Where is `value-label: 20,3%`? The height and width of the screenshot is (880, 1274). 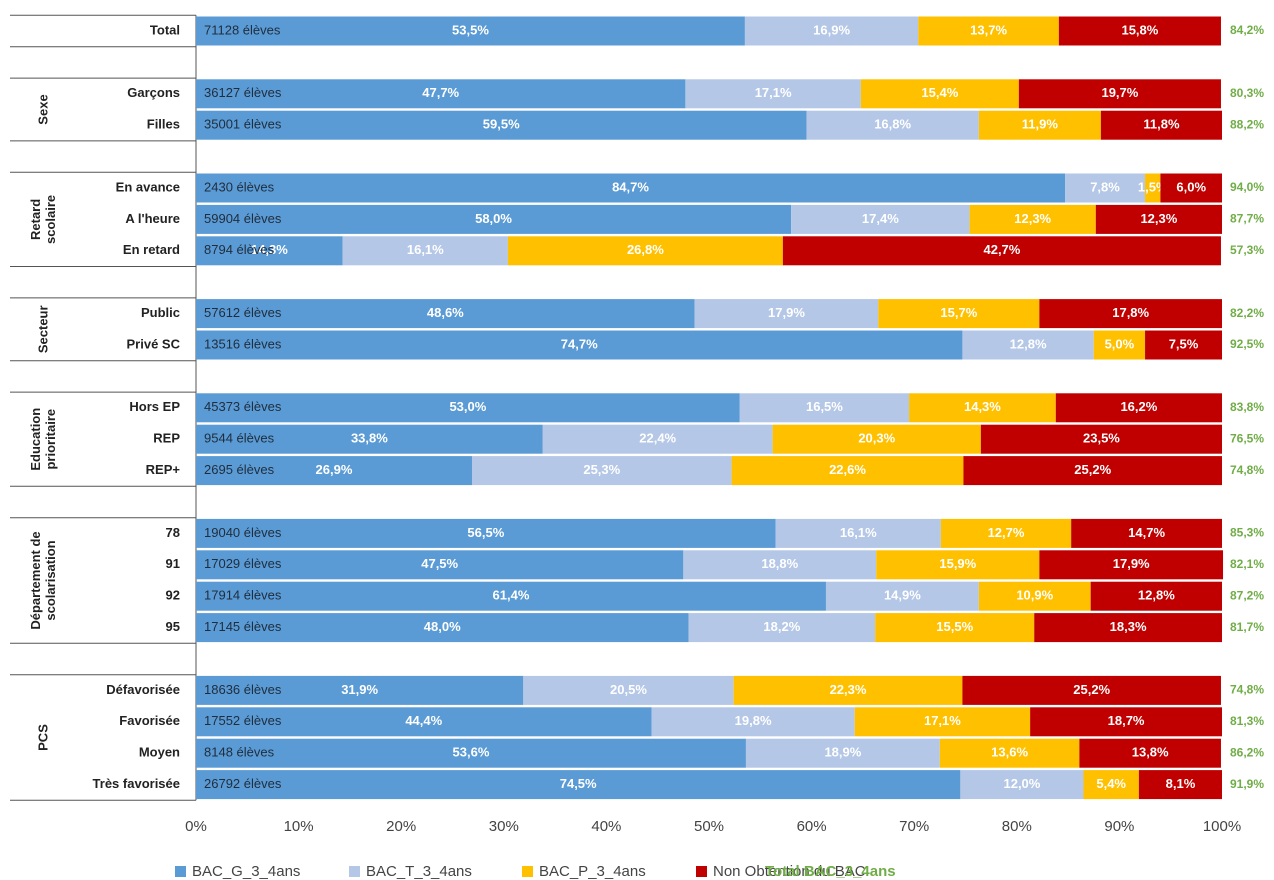
value-label: 20,3% is located at coordinates (876, 438).